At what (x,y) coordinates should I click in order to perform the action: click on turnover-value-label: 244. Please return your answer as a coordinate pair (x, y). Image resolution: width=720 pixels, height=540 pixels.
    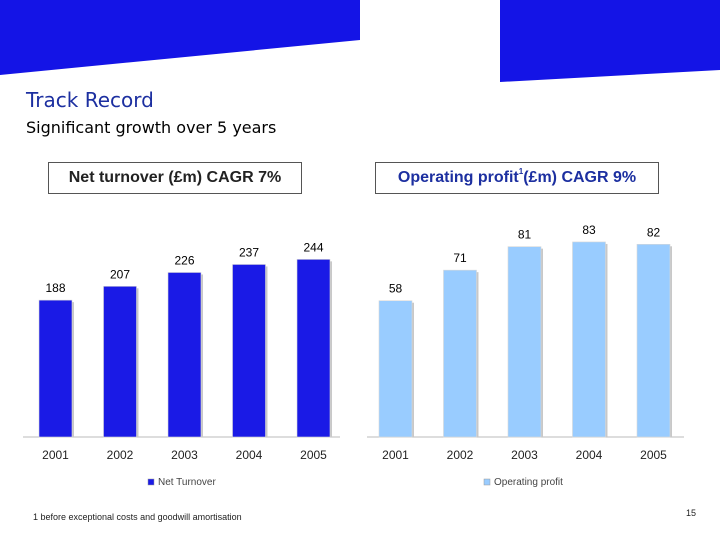
    Looking at the image, I should click on (313, 247).